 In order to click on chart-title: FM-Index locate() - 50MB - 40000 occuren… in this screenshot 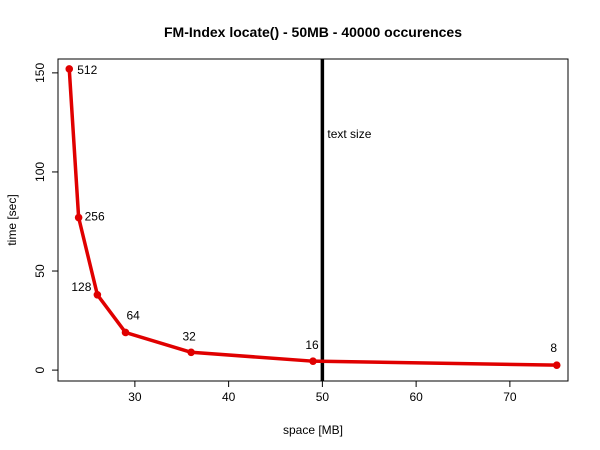, I will do `click(313, 32)`.